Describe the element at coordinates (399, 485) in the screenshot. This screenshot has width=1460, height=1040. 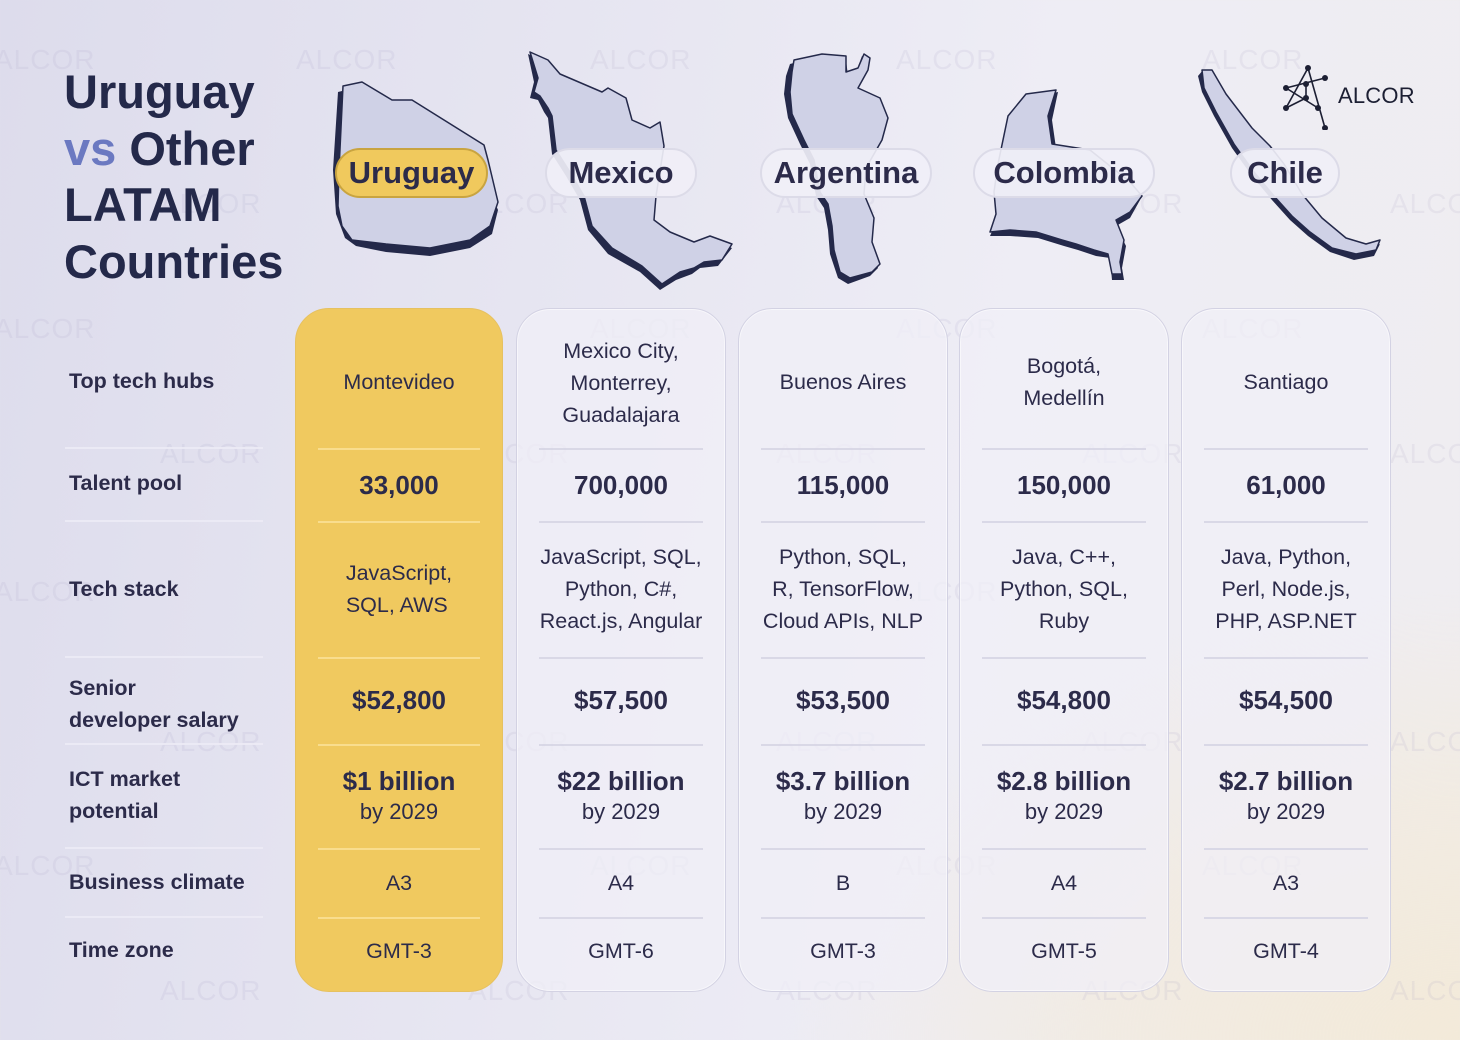
I see `cell-talent-pool: 33,000` at that location.